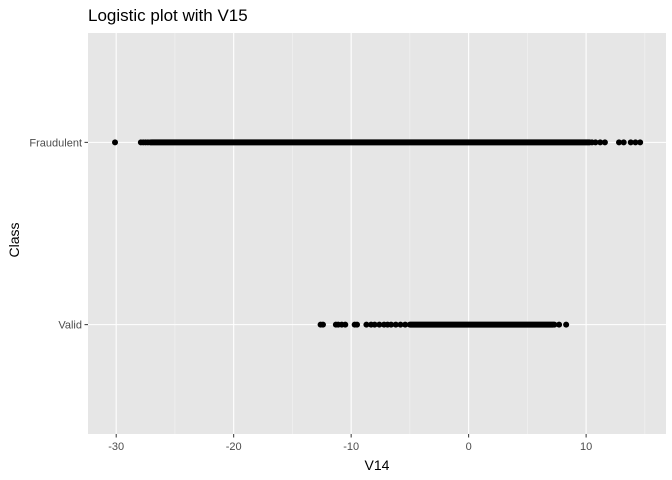  What do you see at coordinates (168, 15) in the screenshot?
I see `chart-title: Logistic plot with V15` at bounding box center [168, 15].